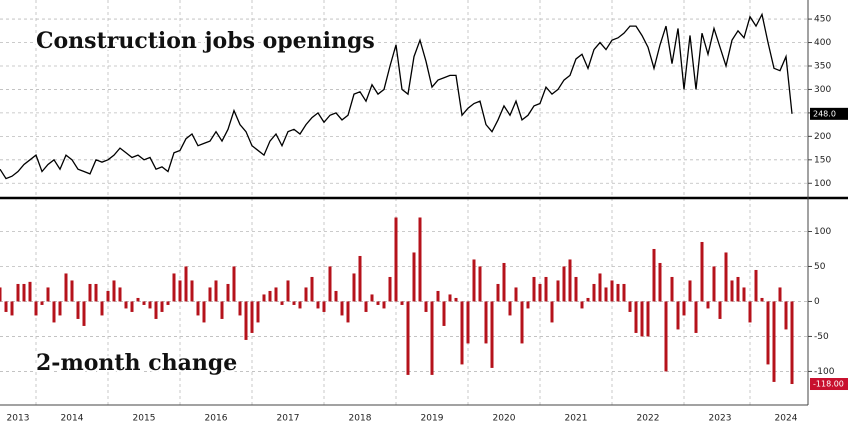 This screenshot has width=848, height=425. I want to click on value-label-box, so click(829, 113).